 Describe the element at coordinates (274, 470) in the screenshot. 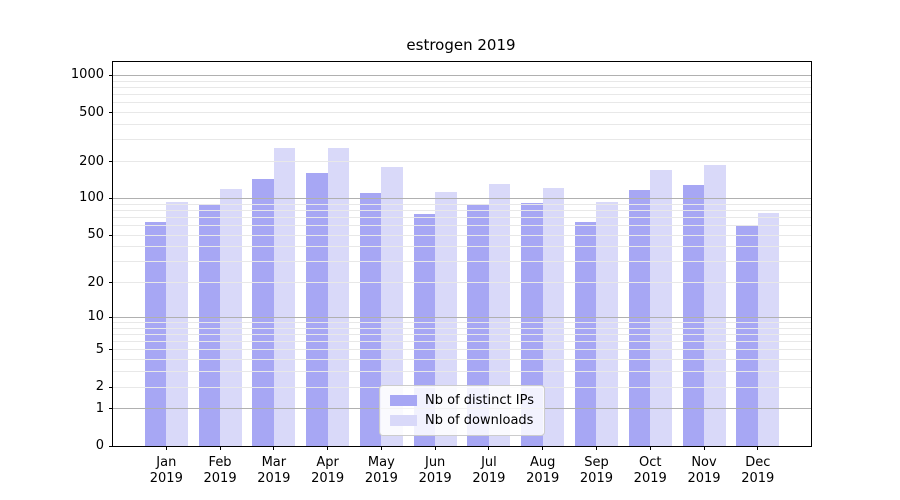

I see `x-tick-label-mar: Mar 2019` at that location.